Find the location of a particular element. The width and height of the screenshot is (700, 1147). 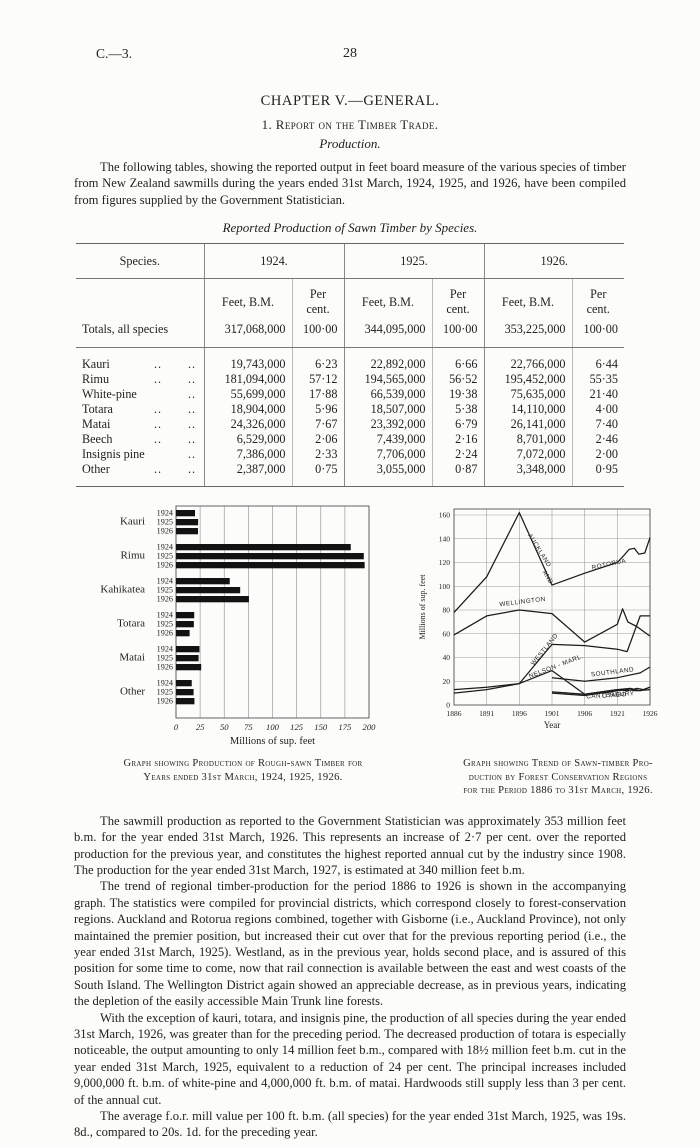

bar-kahikatea-1925 is located at coordinates (208, 590).